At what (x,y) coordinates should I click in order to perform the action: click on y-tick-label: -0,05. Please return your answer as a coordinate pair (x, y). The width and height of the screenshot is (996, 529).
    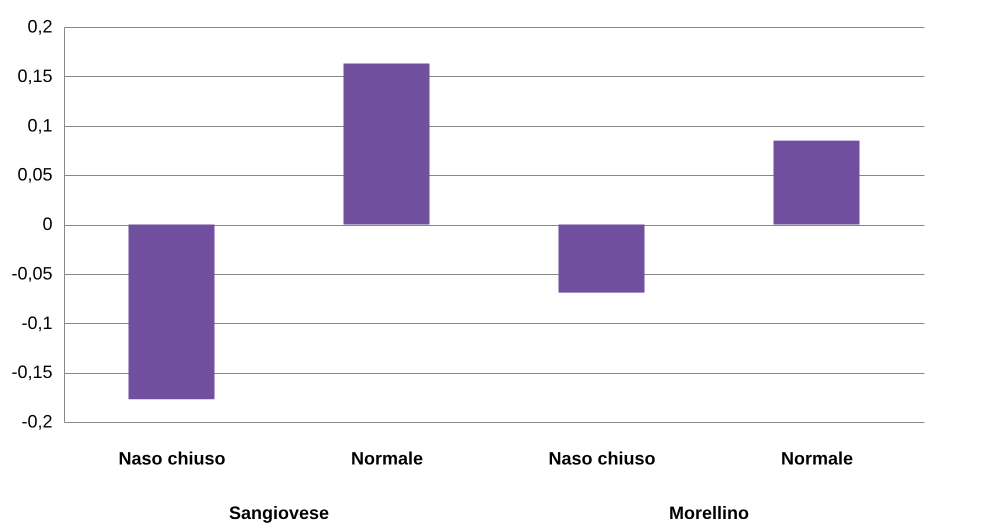
    Looking at the image, I should click on (31, 273).